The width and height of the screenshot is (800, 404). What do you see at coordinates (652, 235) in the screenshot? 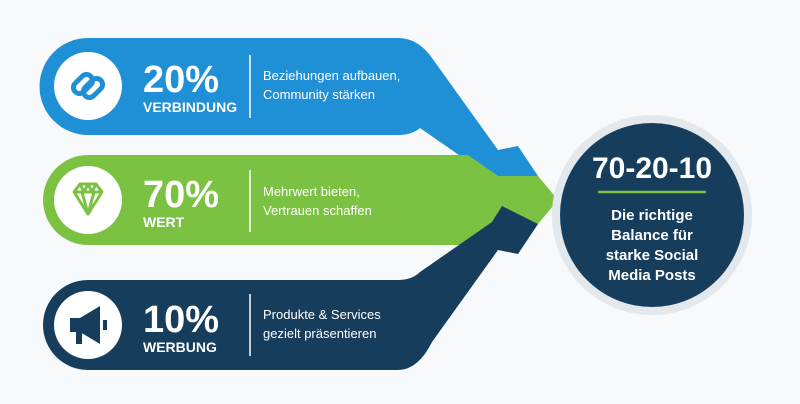
I see `summary-text: Balance für` at bounding box center [652, 235].